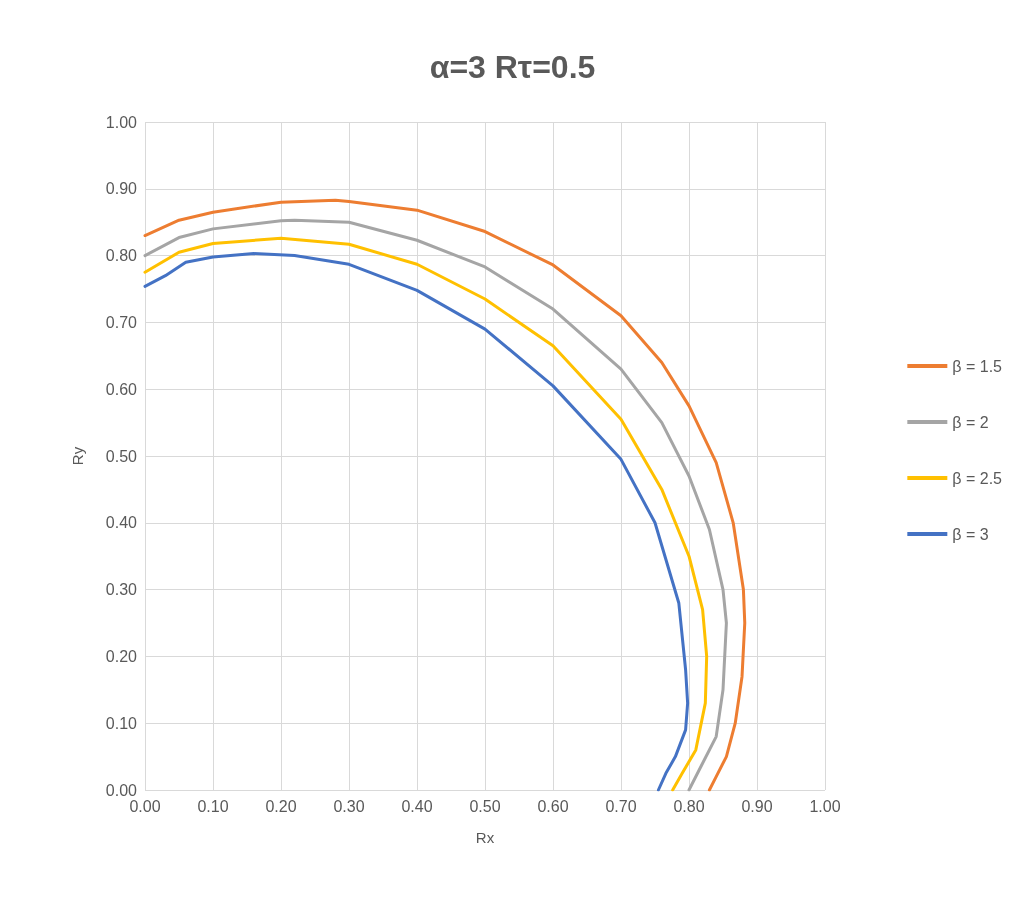 Image resolution: width=1025 pixels, height=900 pixels. Describe the element at coordinates (977, 366) in the screenshot. I see `legend-label: β = 1.5` at that location.